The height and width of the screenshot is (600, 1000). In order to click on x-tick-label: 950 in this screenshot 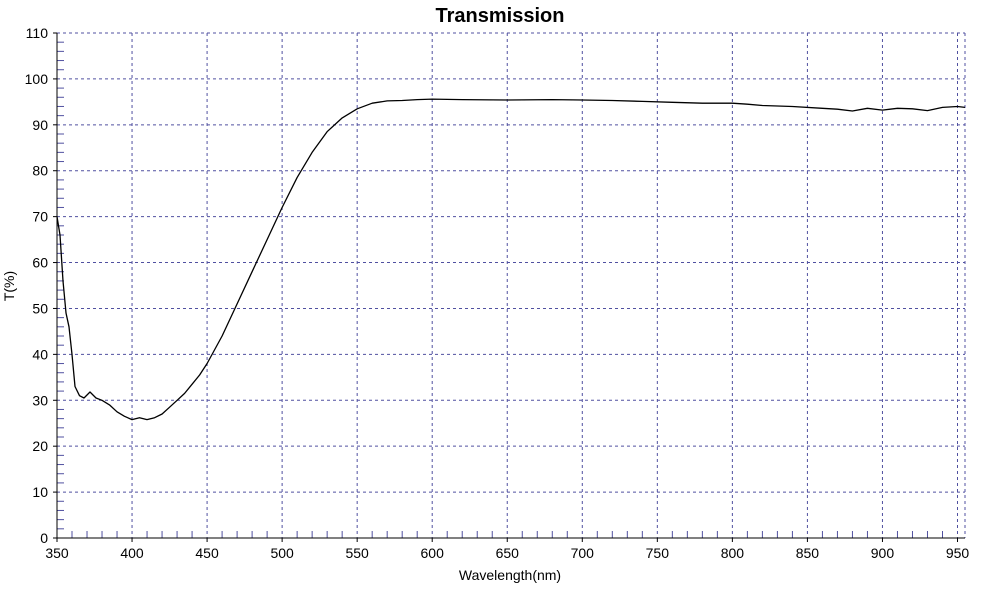, I will do `click(958, 553)`.